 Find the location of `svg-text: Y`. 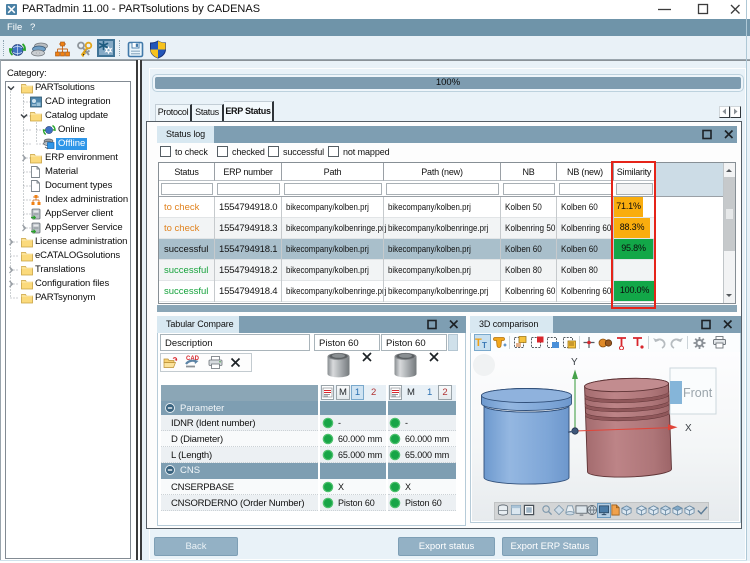

svg-text: Y is located at coordinates (574, 362).